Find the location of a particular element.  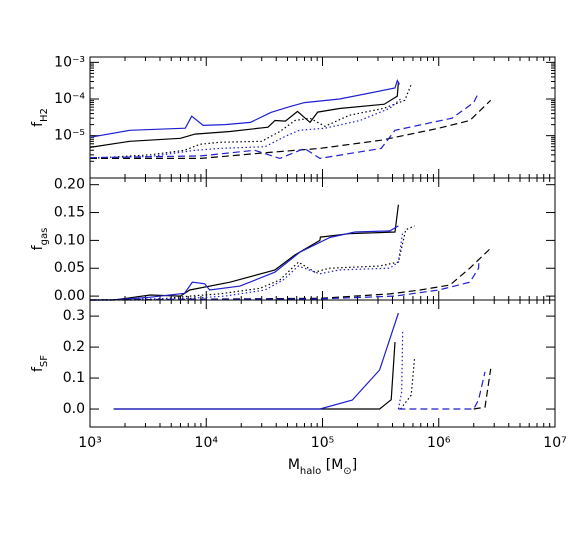

x-axis-label-part: ] is located at coordinates (354, 465).